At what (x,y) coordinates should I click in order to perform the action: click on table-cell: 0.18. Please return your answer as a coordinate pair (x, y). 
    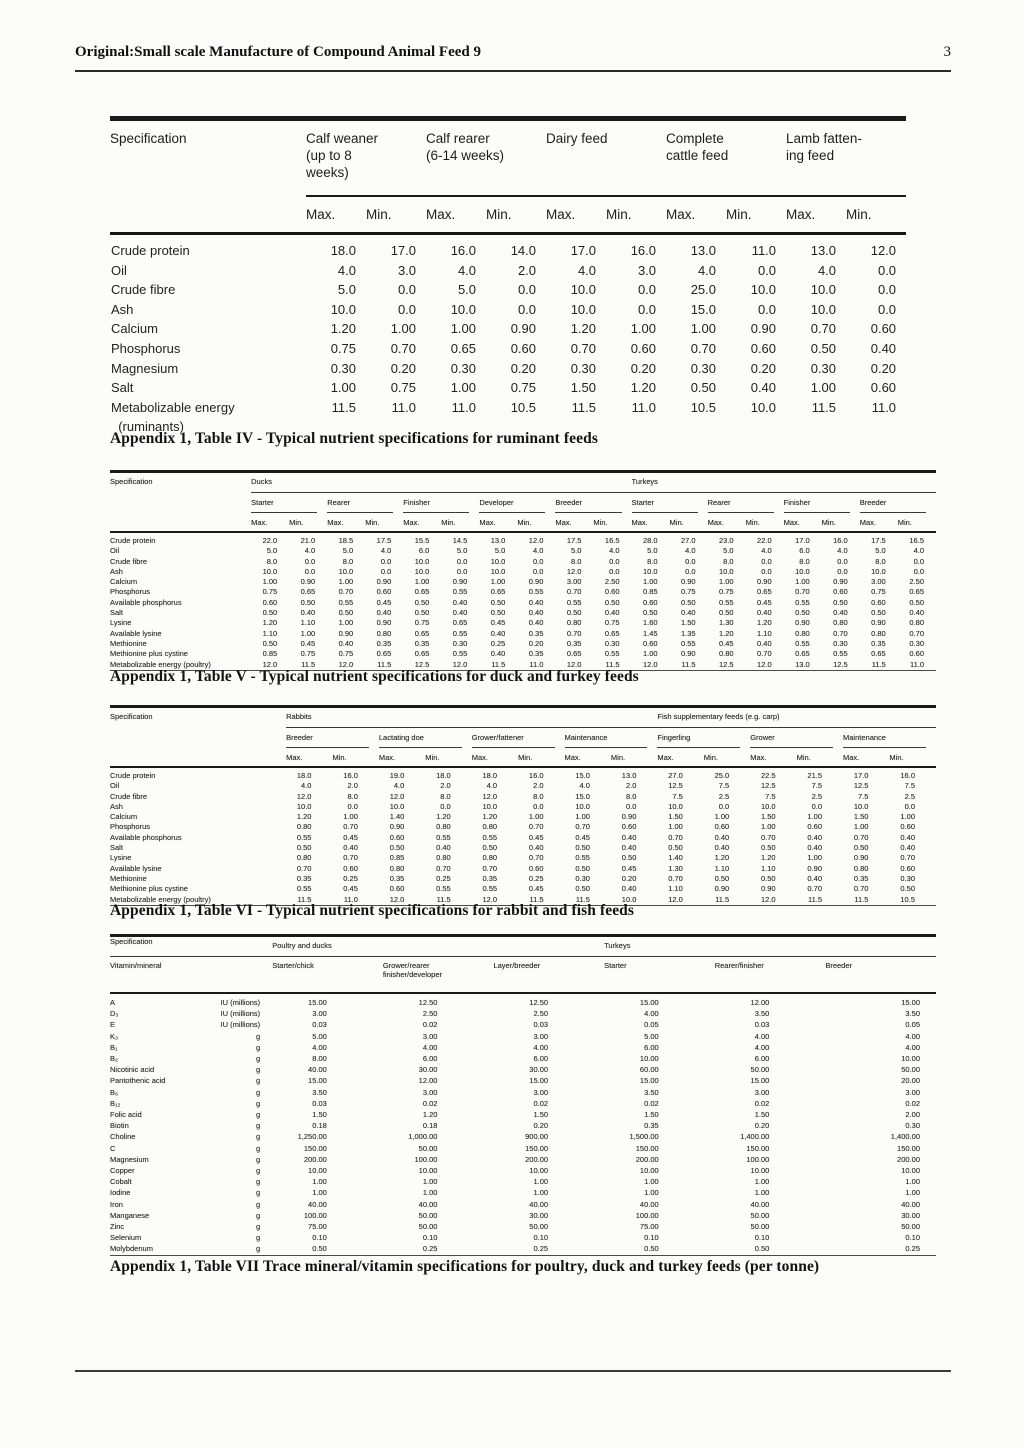
    Looking at the image, I should click on (430, 1126).